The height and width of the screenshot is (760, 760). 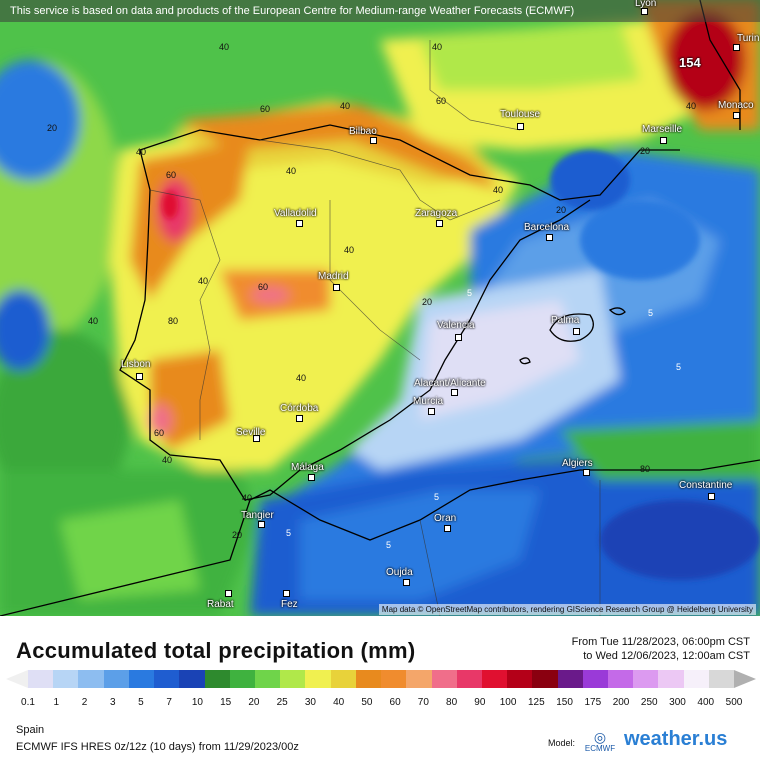 I want to click on legend-tick-label: 0.1, so click(x=28, y=702).